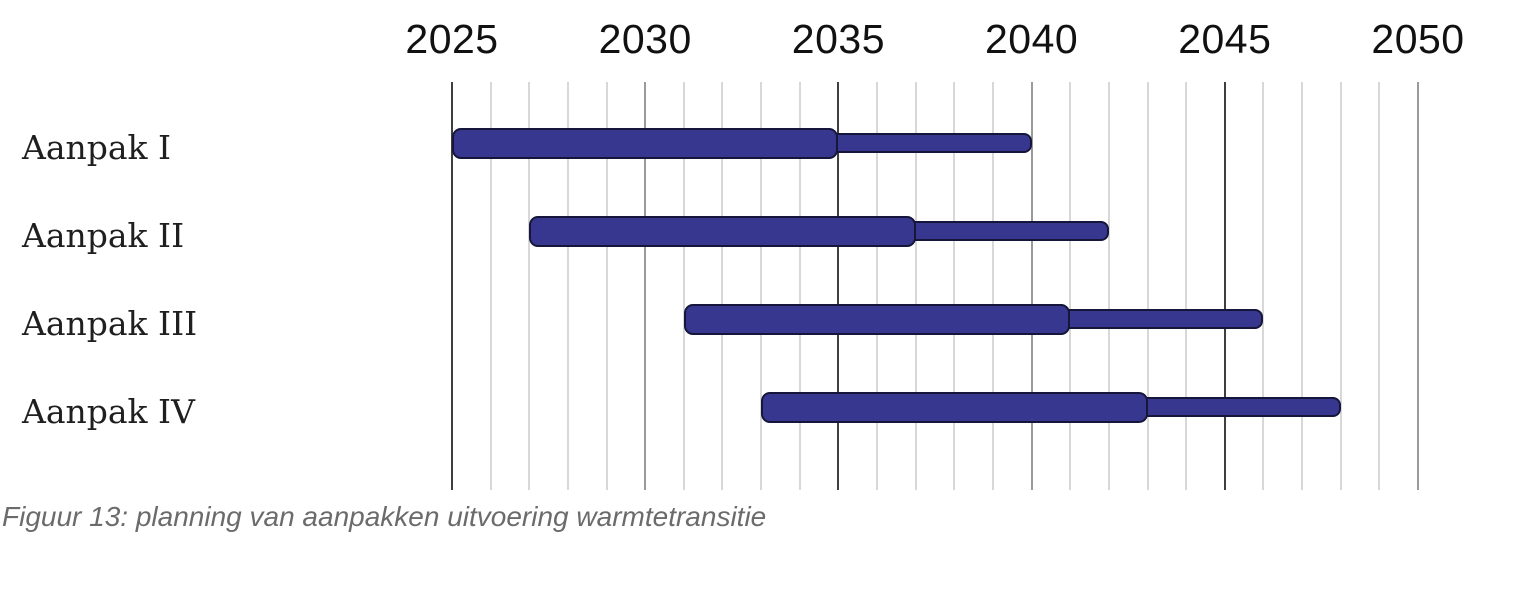 The width and height of the screenshot is (1523, 593). Describe the element at coordinates (838, 39) in the screenshot. I see `x-tick-label-2035: 2035` at that location.